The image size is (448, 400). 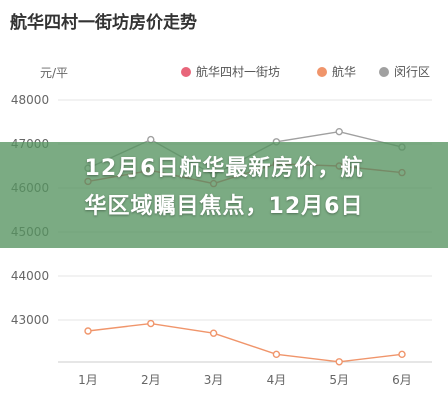 What do you see at coordinates (344, 71) in the screenshot?
I see `legend-label: 航华` at bounding box center [344, 71].